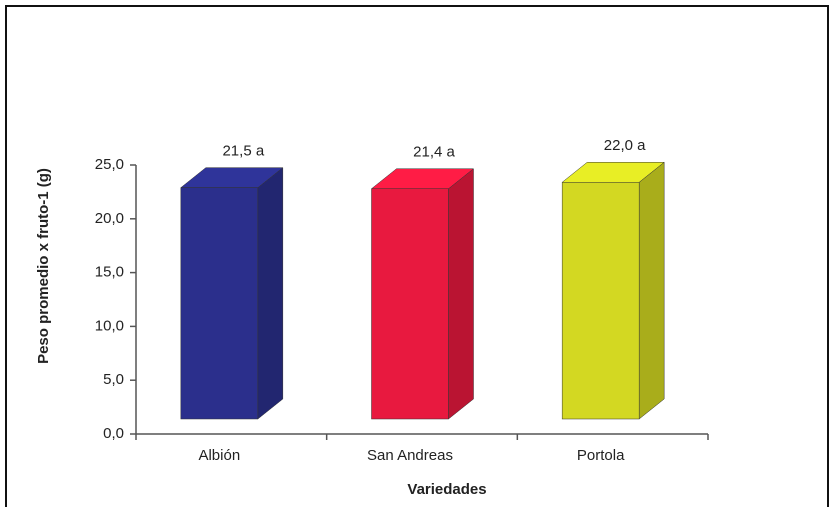  What do you see at coordinates (109, 325) in the screenshot?
I see `y-tick-label: 10,0` at bounding box center [109, 325].